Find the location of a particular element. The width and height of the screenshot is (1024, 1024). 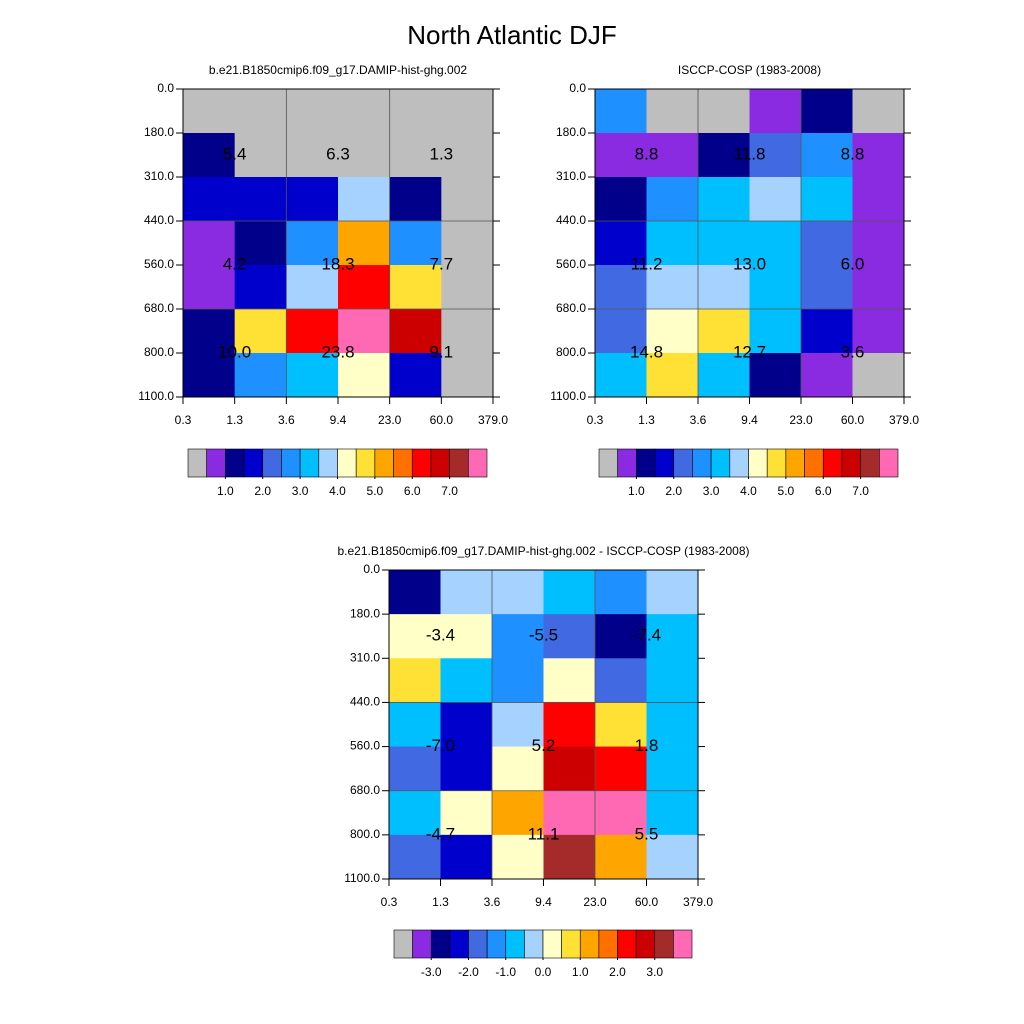

panel-title: ISCCP-COSP (1983-2008) is located at coordinates (749, 70).